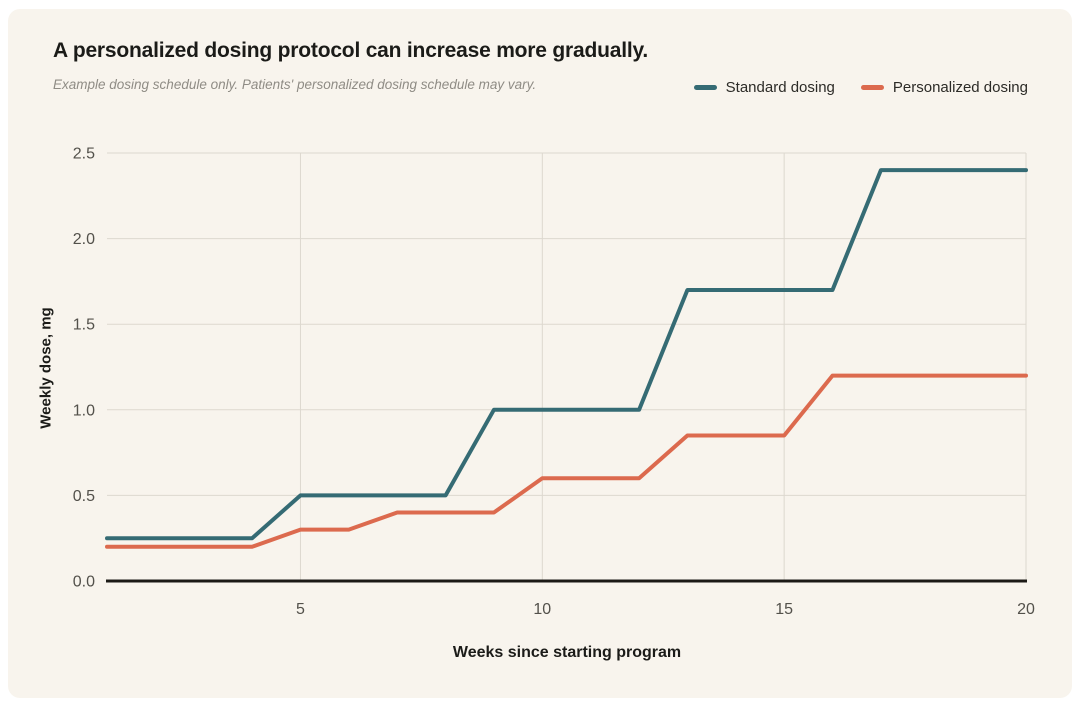 The height and width of the screenshot is (705, 1080). Describe the element at coordinates (784, 609) in the screenshot. I see `x-tick-label: 15` at that location.